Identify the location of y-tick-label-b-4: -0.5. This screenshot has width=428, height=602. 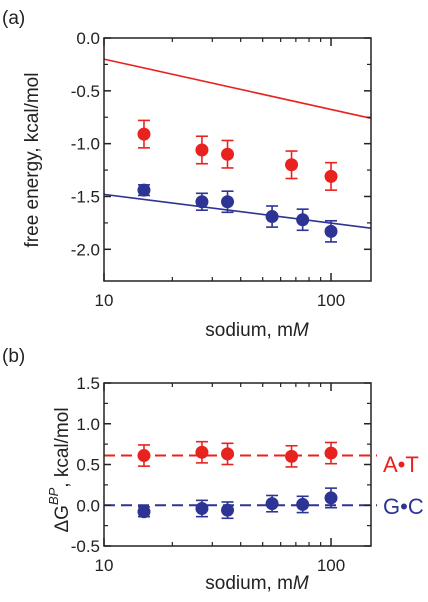
(85, 546).